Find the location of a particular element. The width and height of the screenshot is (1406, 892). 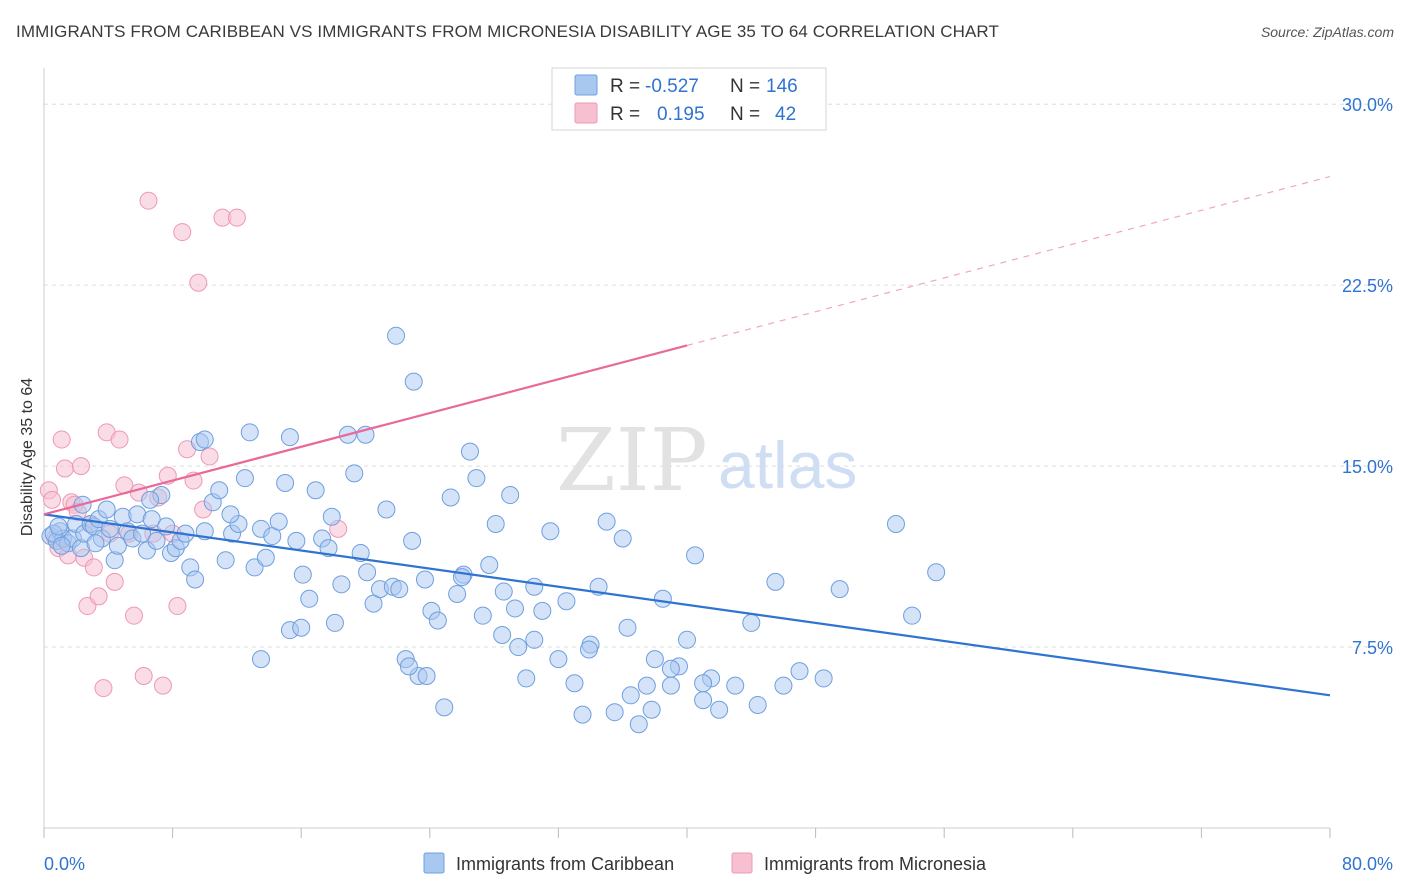

trend-line-micronesia is located at coordinates (365, 430).